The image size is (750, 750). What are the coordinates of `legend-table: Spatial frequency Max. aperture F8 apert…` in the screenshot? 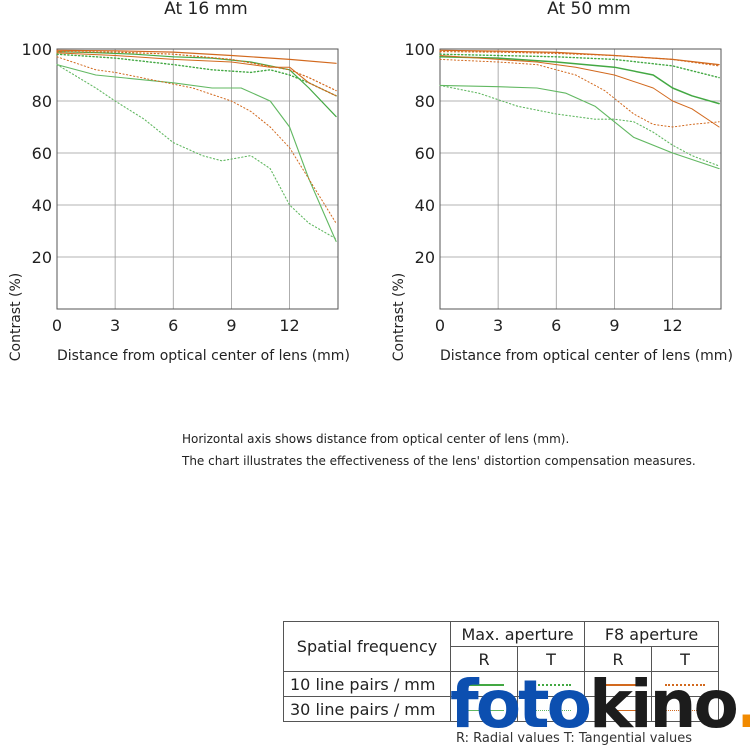 It's located at (501, 671).